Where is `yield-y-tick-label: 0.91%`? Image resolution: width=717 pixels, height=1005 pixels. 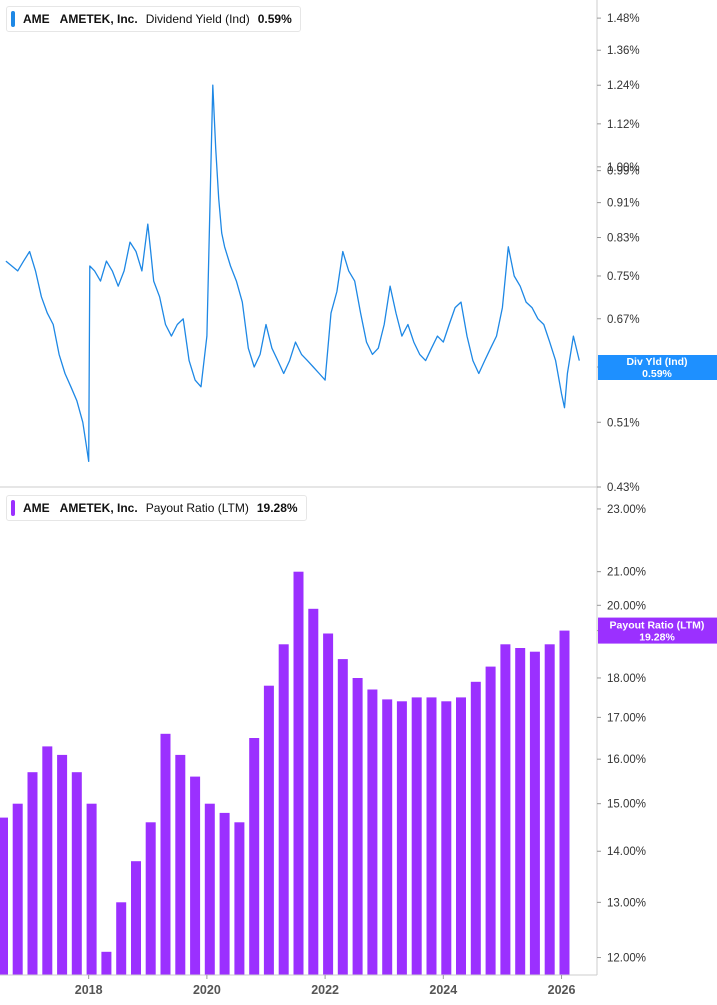 yield-y-tick-label: 0.91% is located at coordinates (623, 204).